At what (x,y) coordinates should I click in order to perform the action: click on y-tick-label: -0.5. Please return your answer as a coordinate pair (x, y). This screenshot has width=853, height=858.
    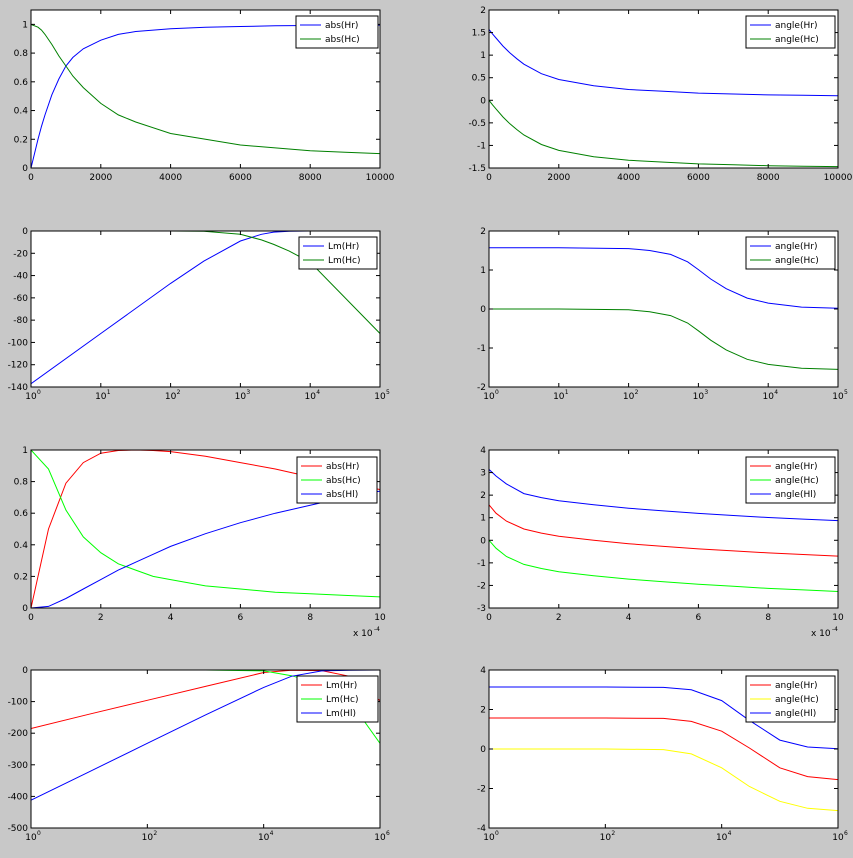
    Looking at the image, I should click on (477, 124).